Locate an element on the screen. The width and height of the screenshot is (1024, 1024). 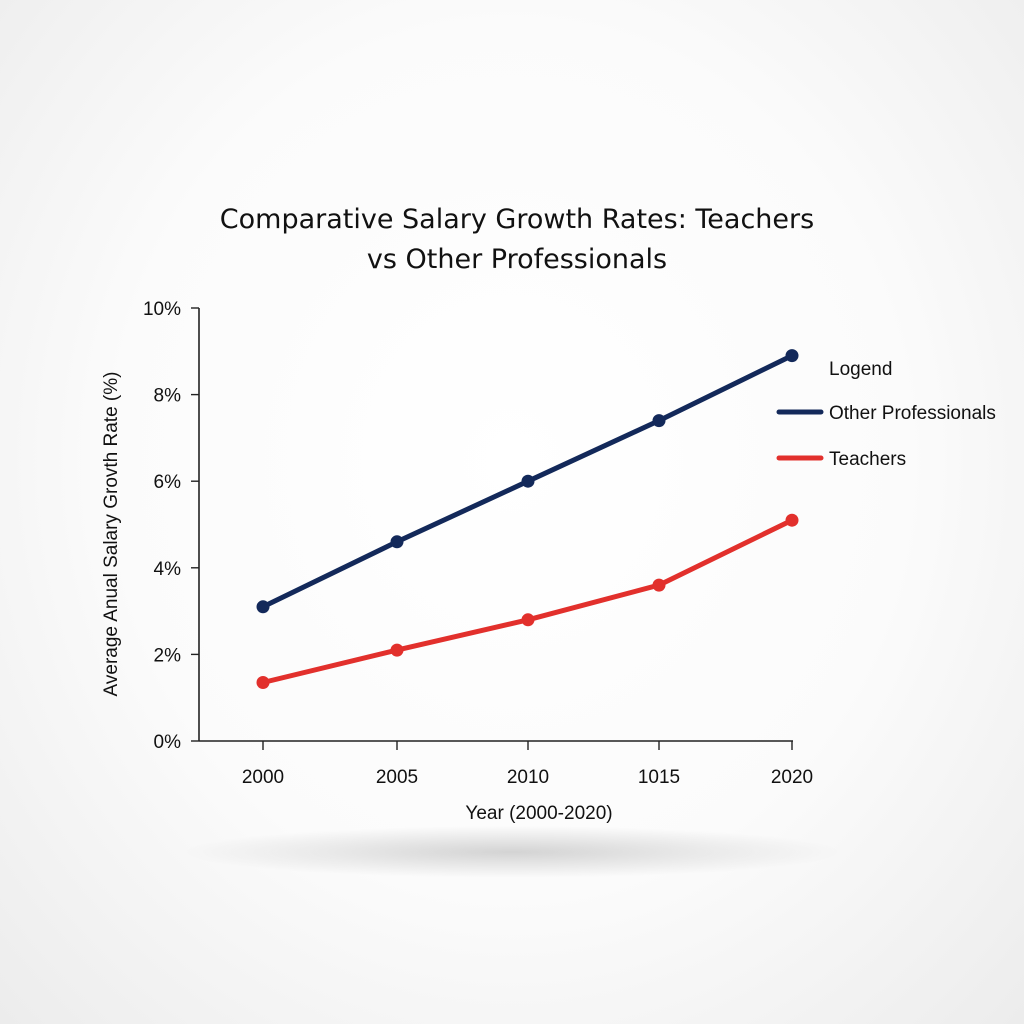
chart-title-line-2: vs Other Professionals is located at coordinates (517, 259).